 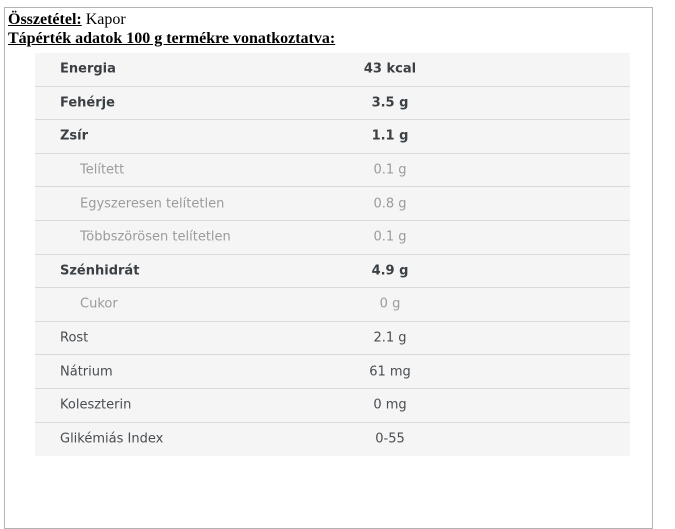 I want to click on table-row: Rost 2.1 g, so click(x=332, y=339).